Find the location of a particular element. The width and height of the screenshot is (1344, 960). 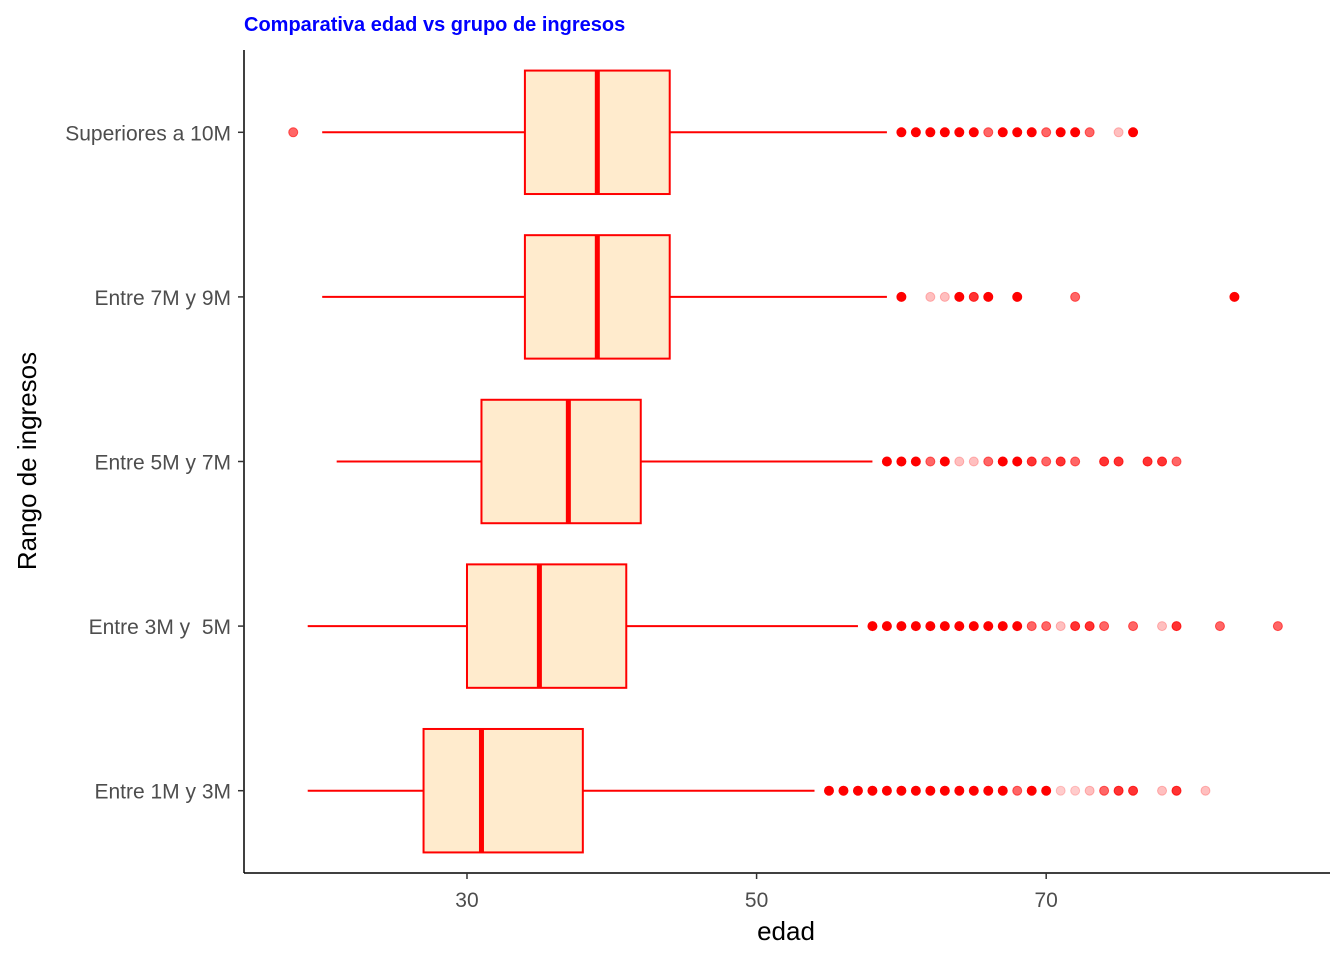

y-tick-label: Entre 5M y 7M is located at coordinates (162, 463).